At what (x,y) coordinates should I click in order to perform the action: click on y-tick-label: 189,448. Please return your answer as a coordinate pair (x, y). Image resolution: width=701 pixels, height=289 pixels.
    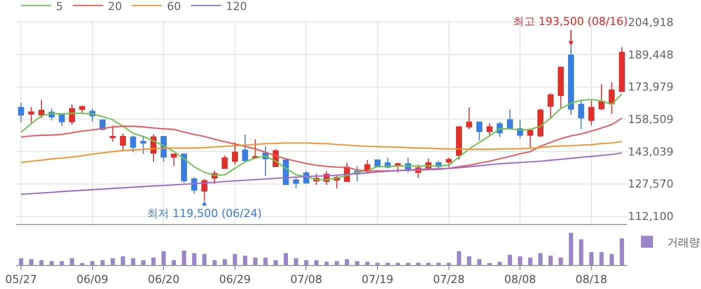
    Looking at the image, I should click on (651, 55).